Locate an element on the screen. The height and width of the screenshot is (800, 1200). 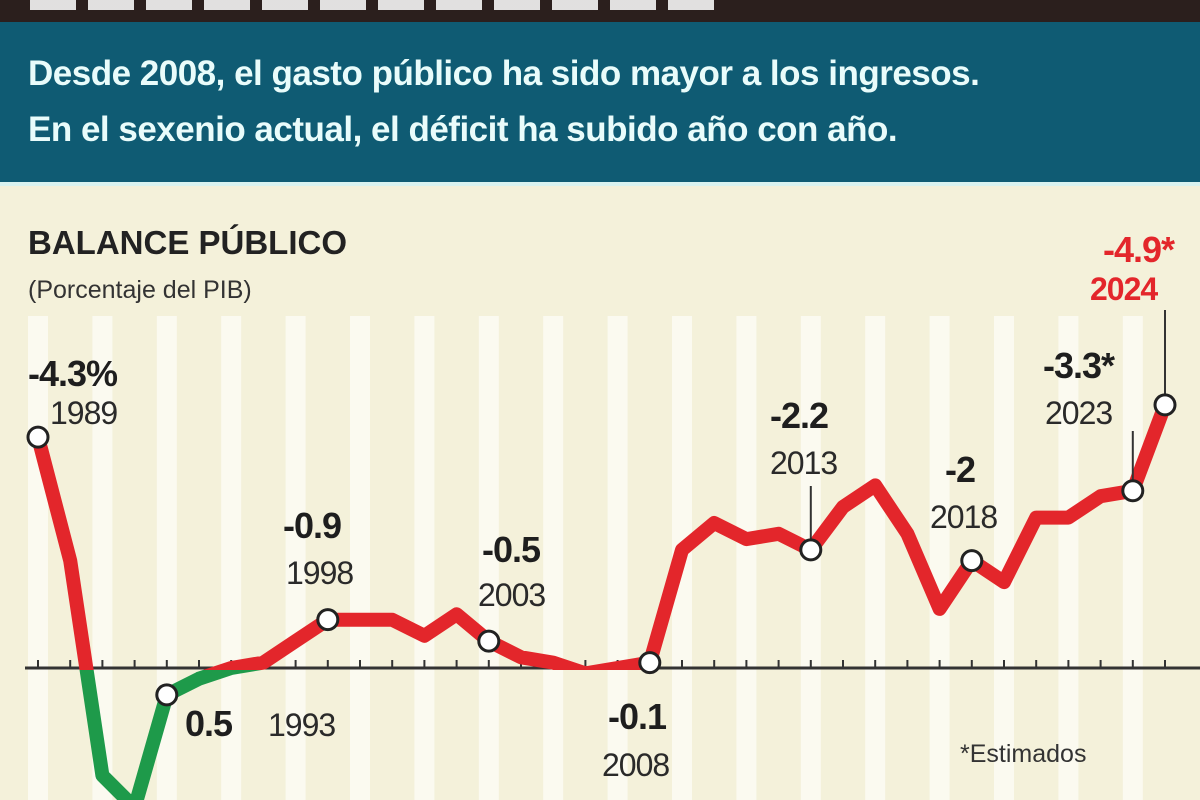
value-label: -2.2 is located at coordinates (799, 415).